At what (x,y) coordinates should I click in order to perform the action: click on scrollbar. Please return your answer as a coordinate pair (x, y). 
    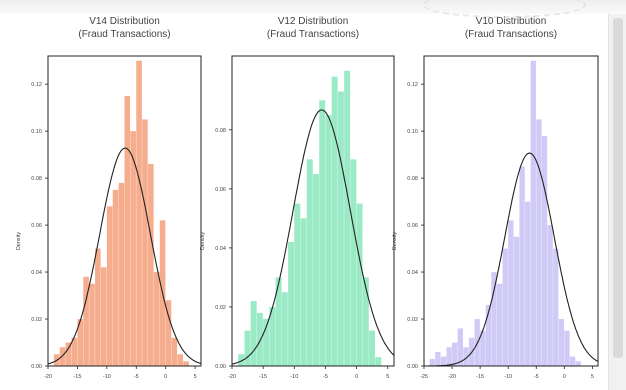
    Looking at the image, I should click on (617, 202).